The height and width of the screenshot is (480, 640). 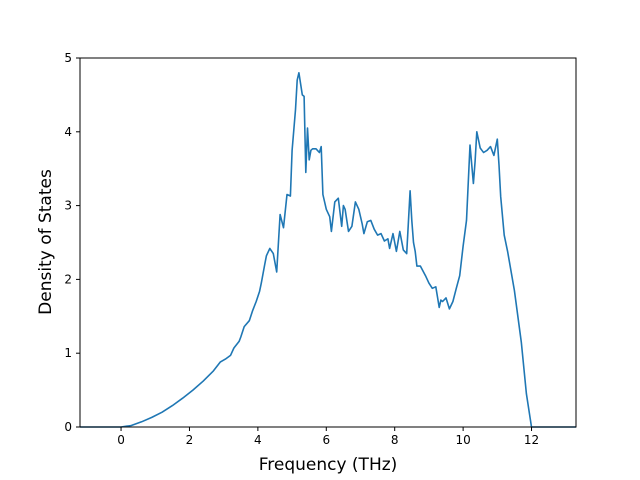 What do you see at coordinates (258, 440) in the screenshot?
I see `x-tick-label: 4` at bounding box center [258, 440].